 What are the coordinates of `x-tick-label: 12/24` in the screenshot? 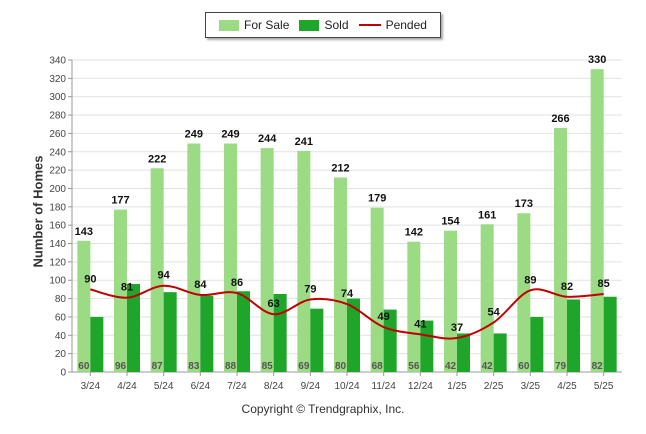 It's located at (420, 386).